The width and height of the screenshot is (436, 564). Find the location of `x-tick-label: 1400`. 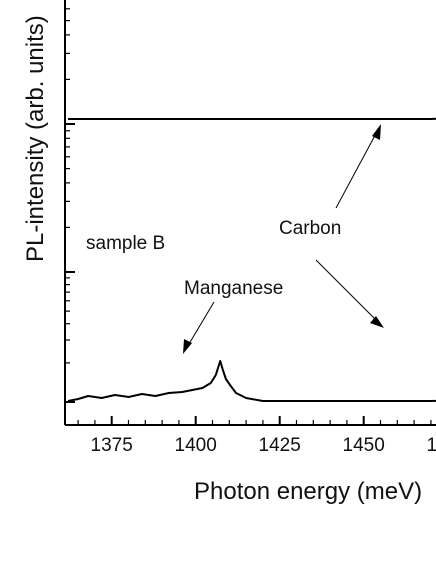

x-tick-label: 1400 is located at coordinates (196, 445).